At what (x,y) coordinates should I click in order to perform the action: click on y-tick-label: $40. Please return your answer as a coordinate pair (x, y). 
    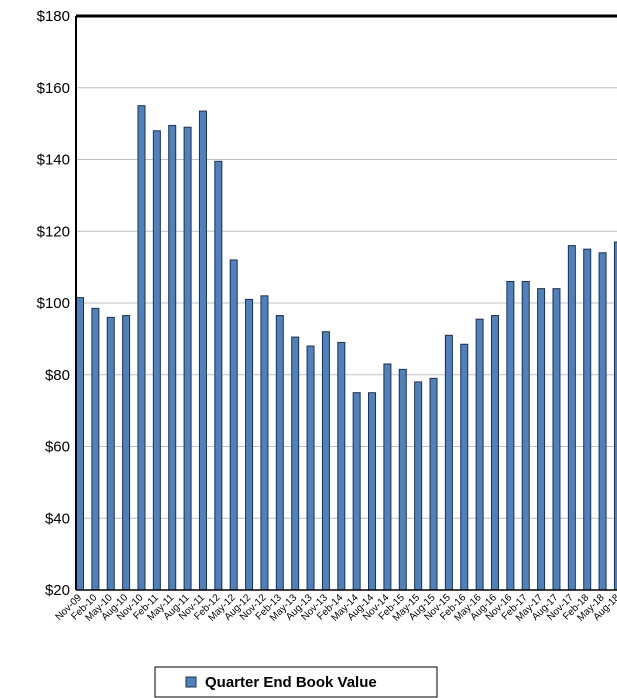
    Looking at the image, I should click on (57, 518).